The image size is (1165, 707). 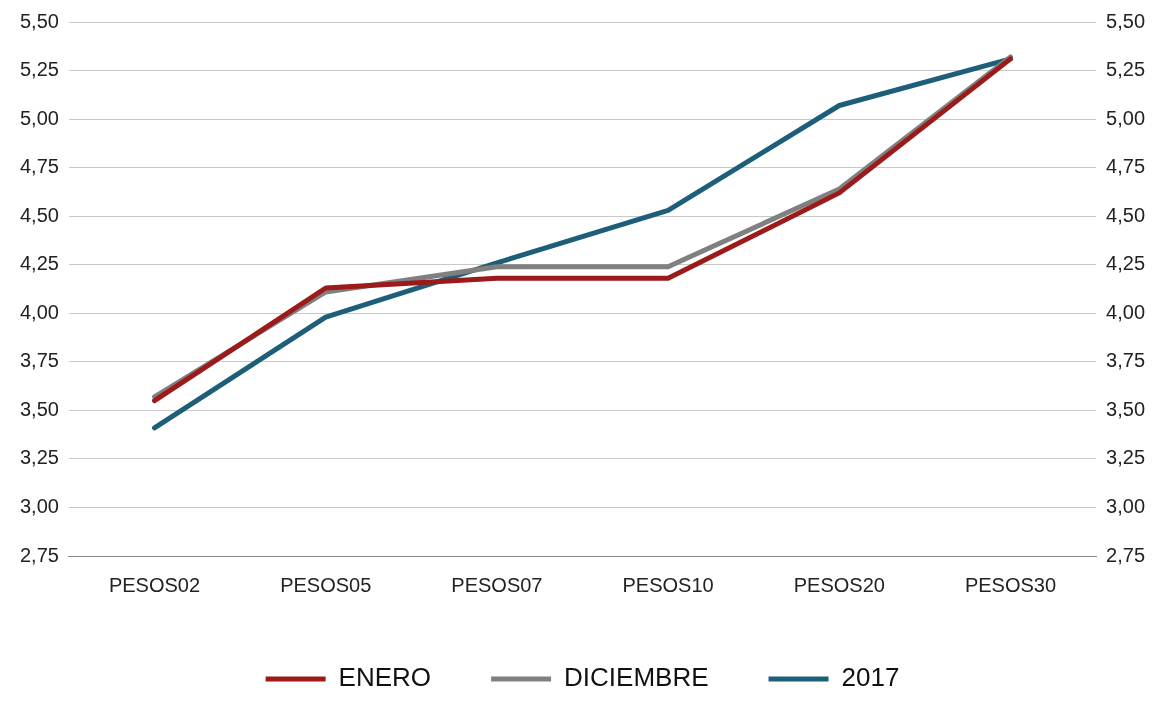 What do you see at coordinates (1126, 505) in the screenshot?
I see `y2-tick-label: 3,00` at bounding box center [1126, 505].